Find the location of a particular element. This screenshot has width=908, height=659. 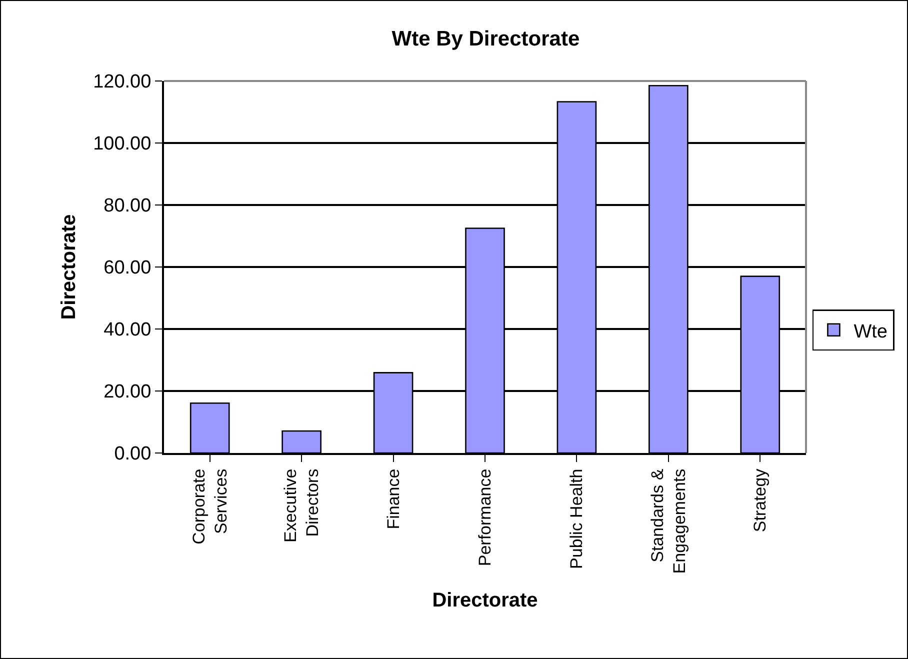

y-tick-label: 0.00 is located at coordinates (133, 454).